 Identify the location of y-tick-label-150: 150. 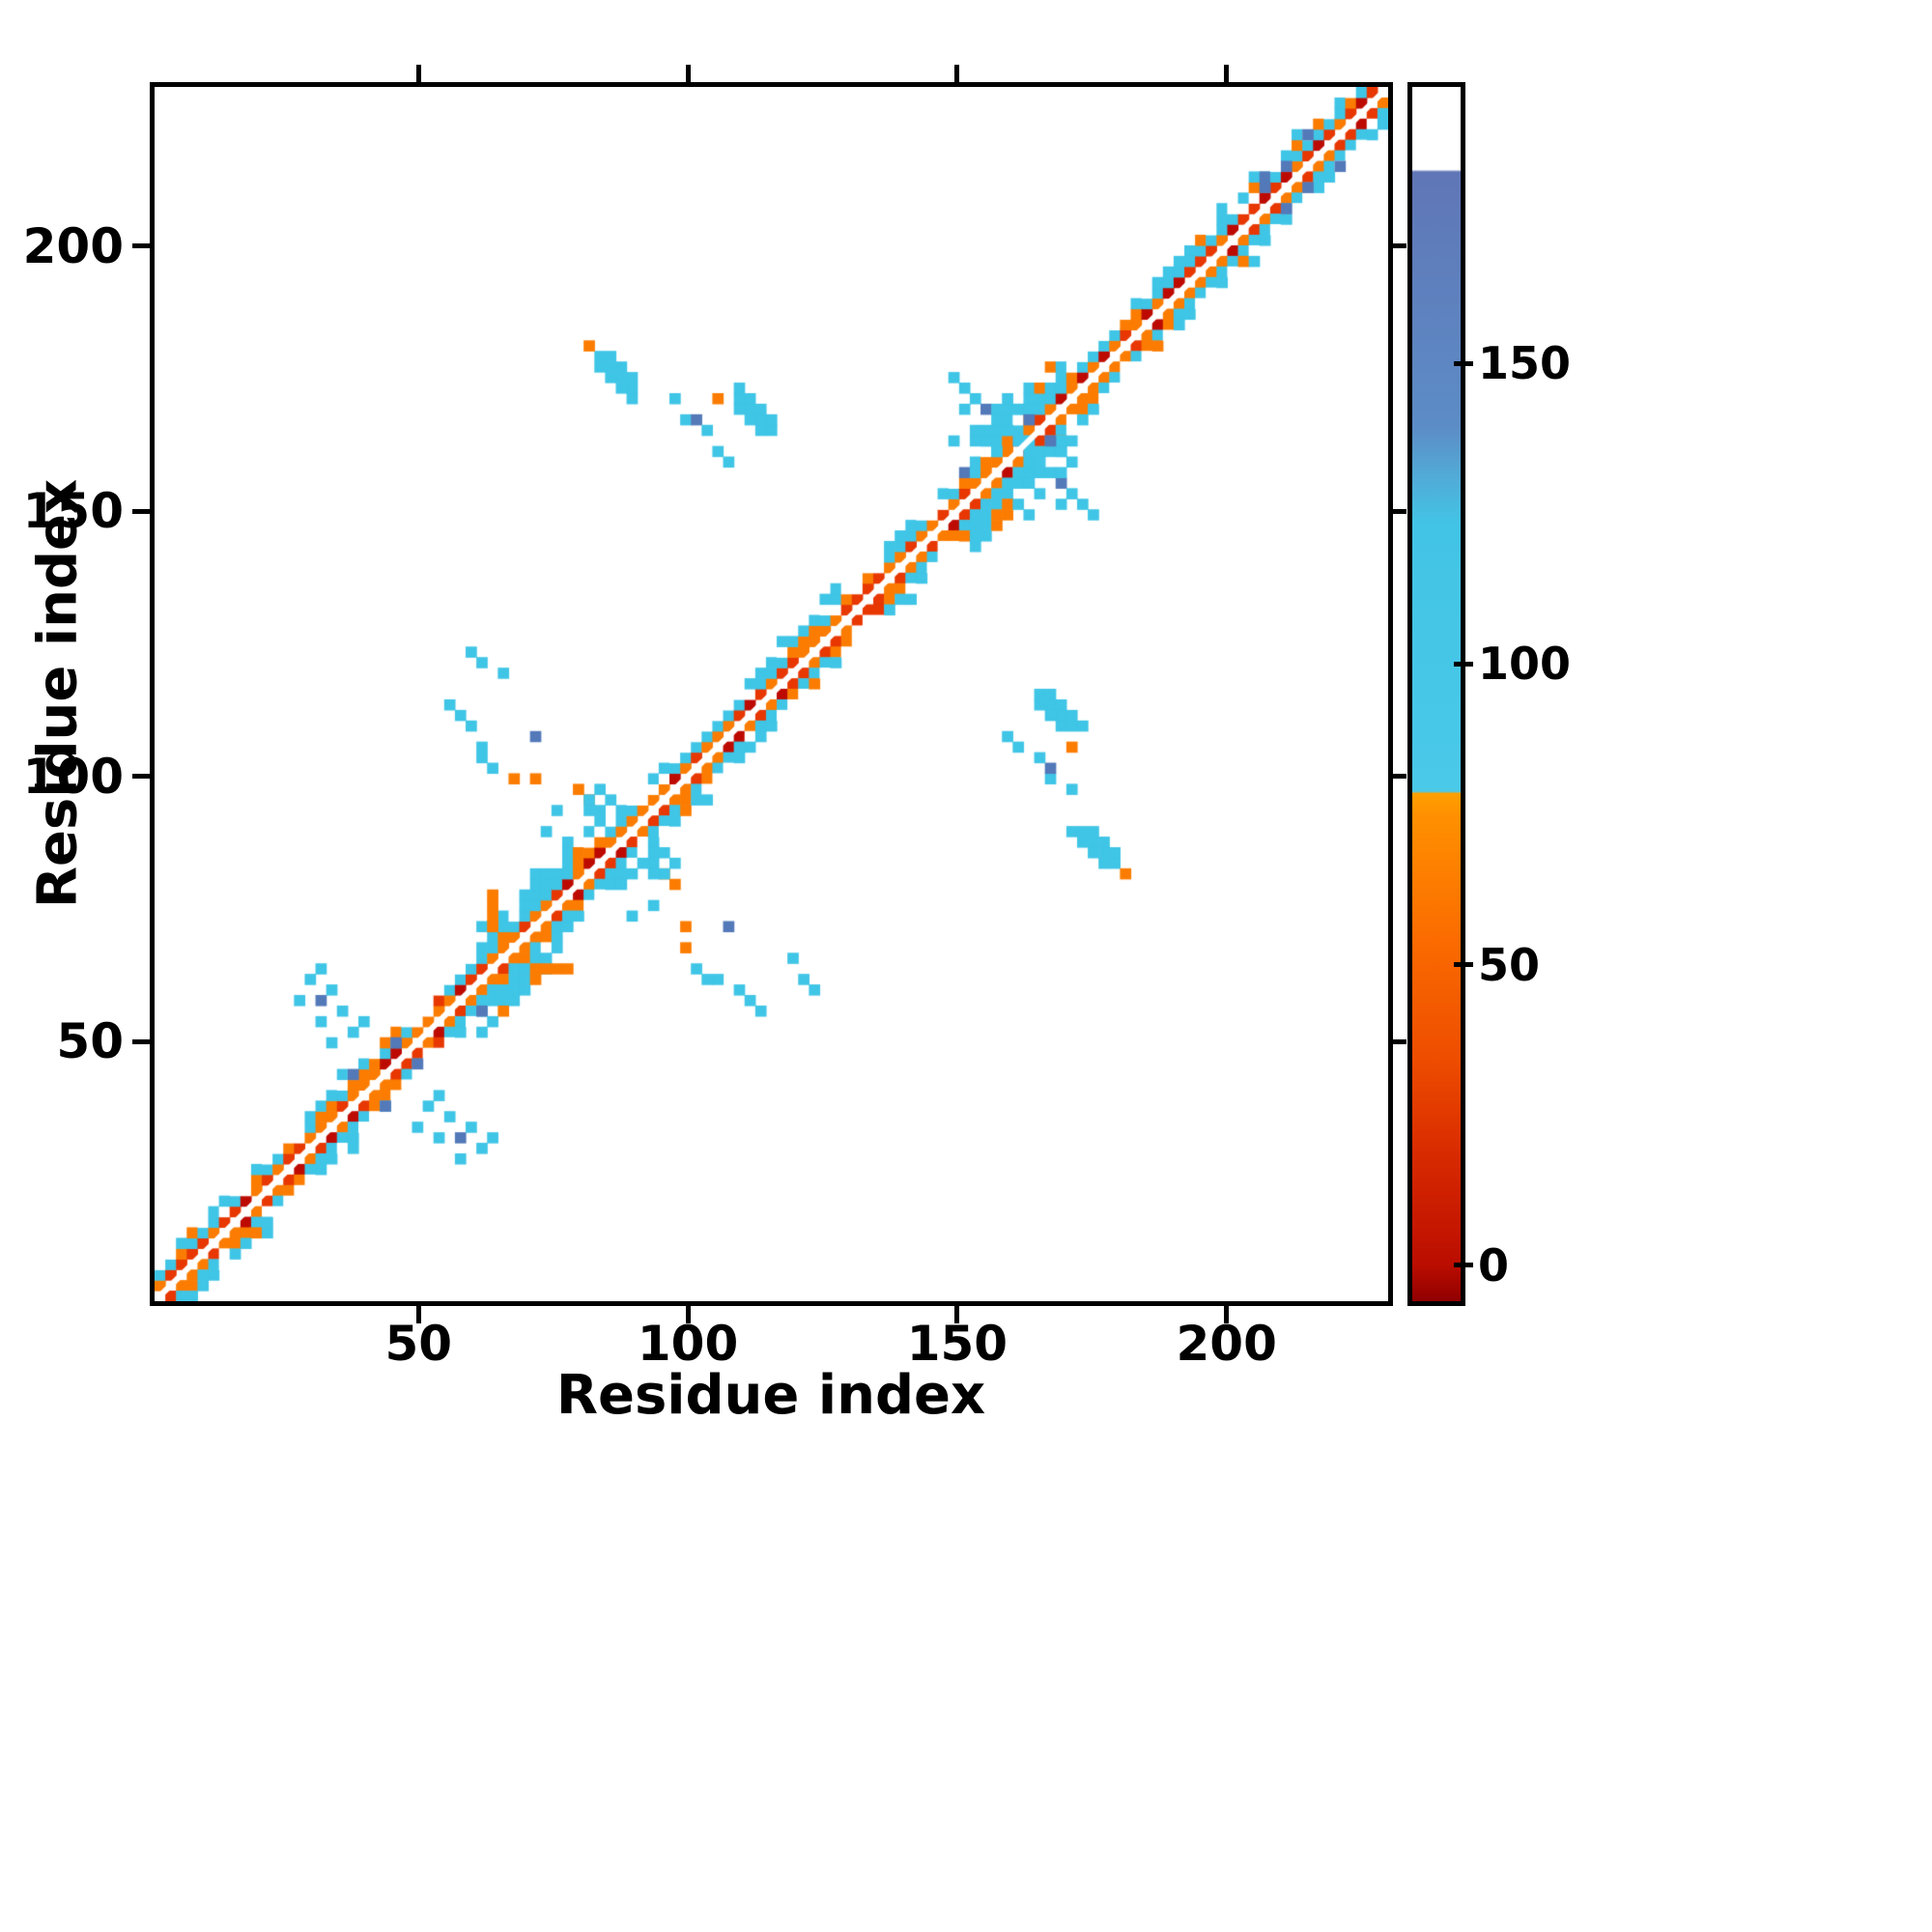
(73, 511).